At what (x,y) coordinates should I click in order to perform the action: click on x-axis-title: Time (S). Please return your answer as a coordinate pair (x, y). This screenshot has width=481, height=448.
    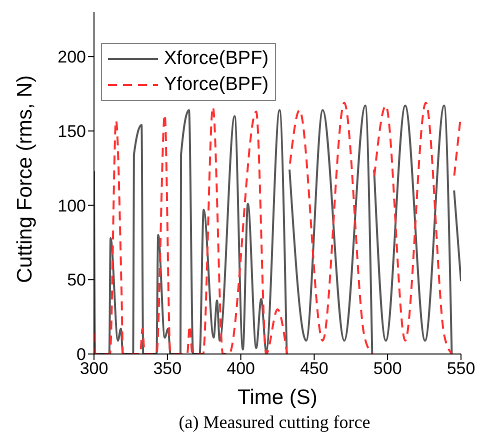
    Looking at the image, I should click on (278, 397).